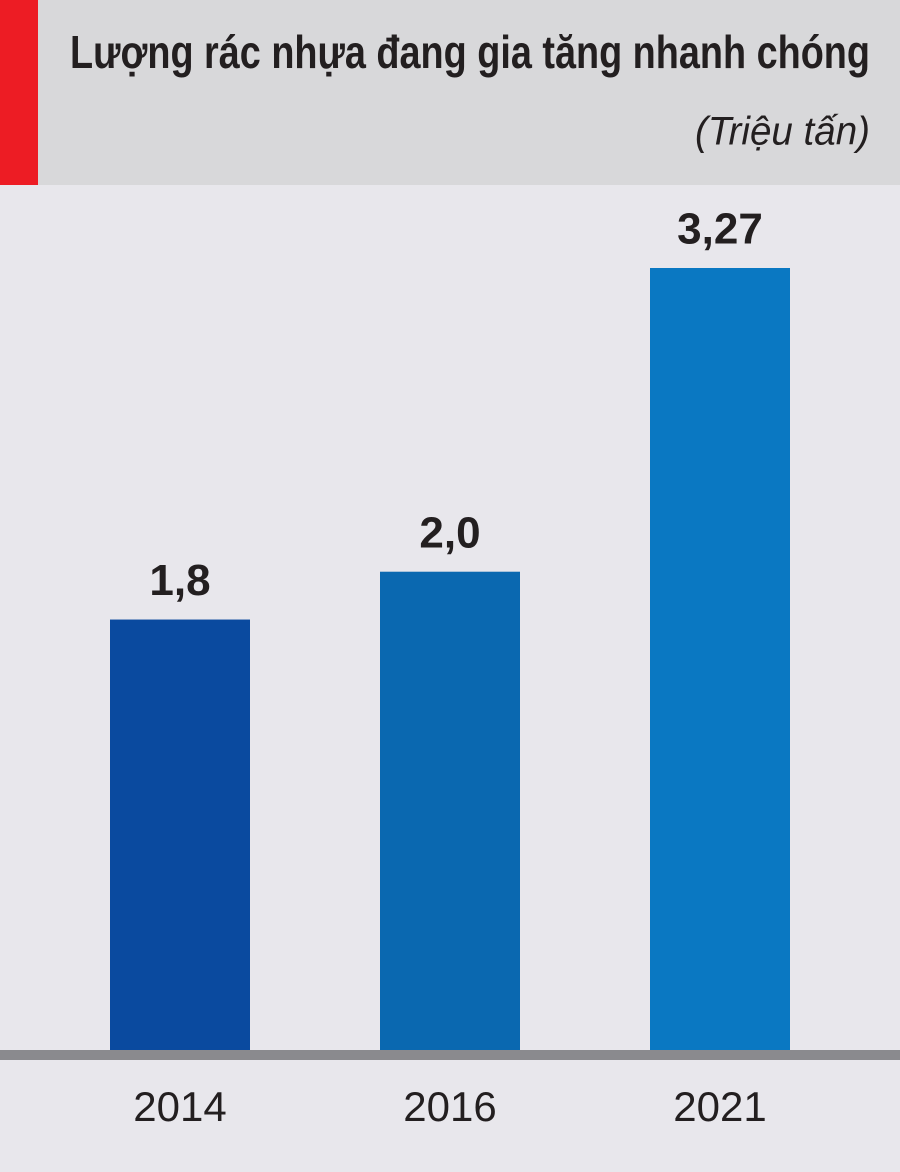  What do you see at coordinates (450, 1055) in the screenshot?
I see `baseline` at bounding box center [450, 1055].